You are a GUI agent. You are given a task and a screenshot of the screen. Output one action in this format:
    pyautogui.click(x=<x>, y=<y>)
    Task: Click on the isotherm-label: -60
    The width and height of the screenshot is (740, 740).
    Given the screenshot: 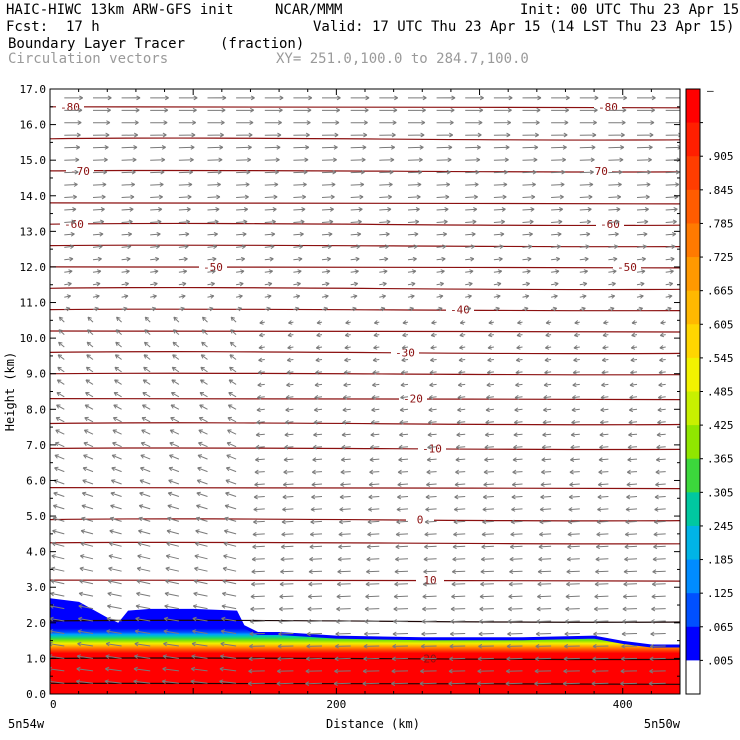 What is the action you would take?
    pyautogui.click(x=74, y=224)
    